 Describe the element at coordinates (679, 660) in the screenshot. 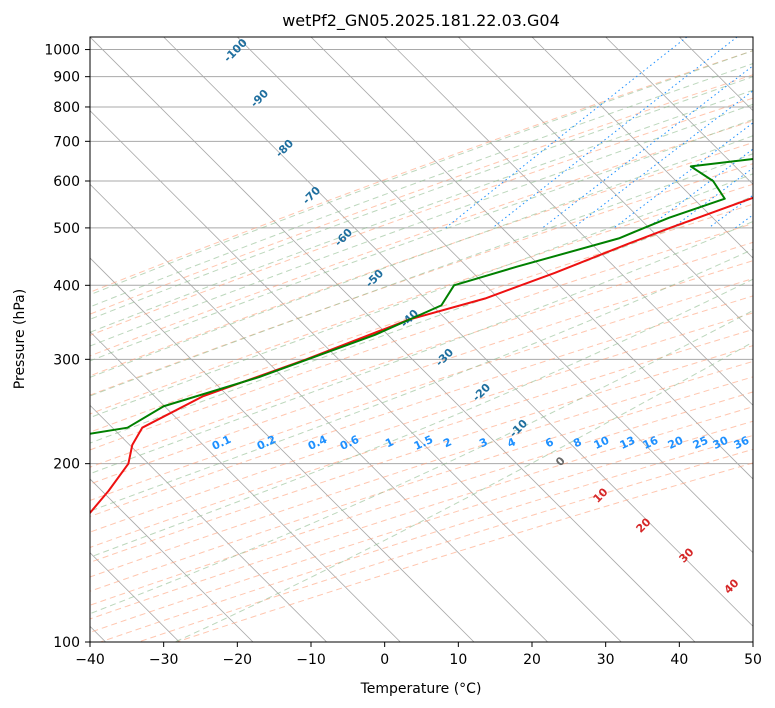

I see `x-tick-label: 40` at that location.